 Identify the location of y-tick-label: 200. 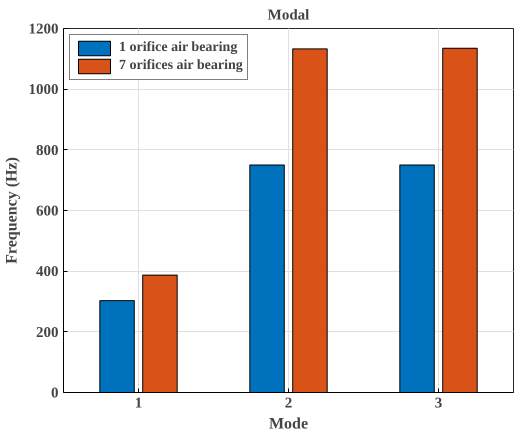
(47, 332).